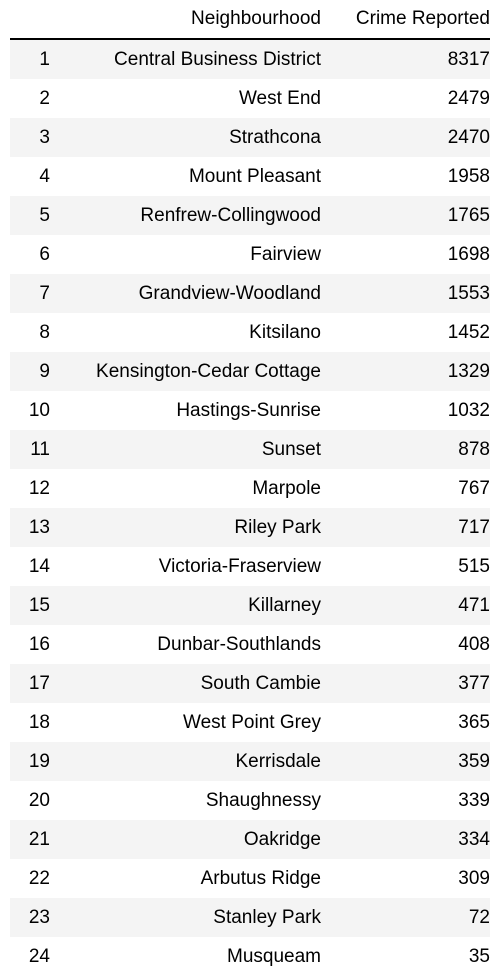 This screenshot has width=499, height=976. I want to click on table-row: 10 Hastings-Sunrise 1032, so click(250, 410).